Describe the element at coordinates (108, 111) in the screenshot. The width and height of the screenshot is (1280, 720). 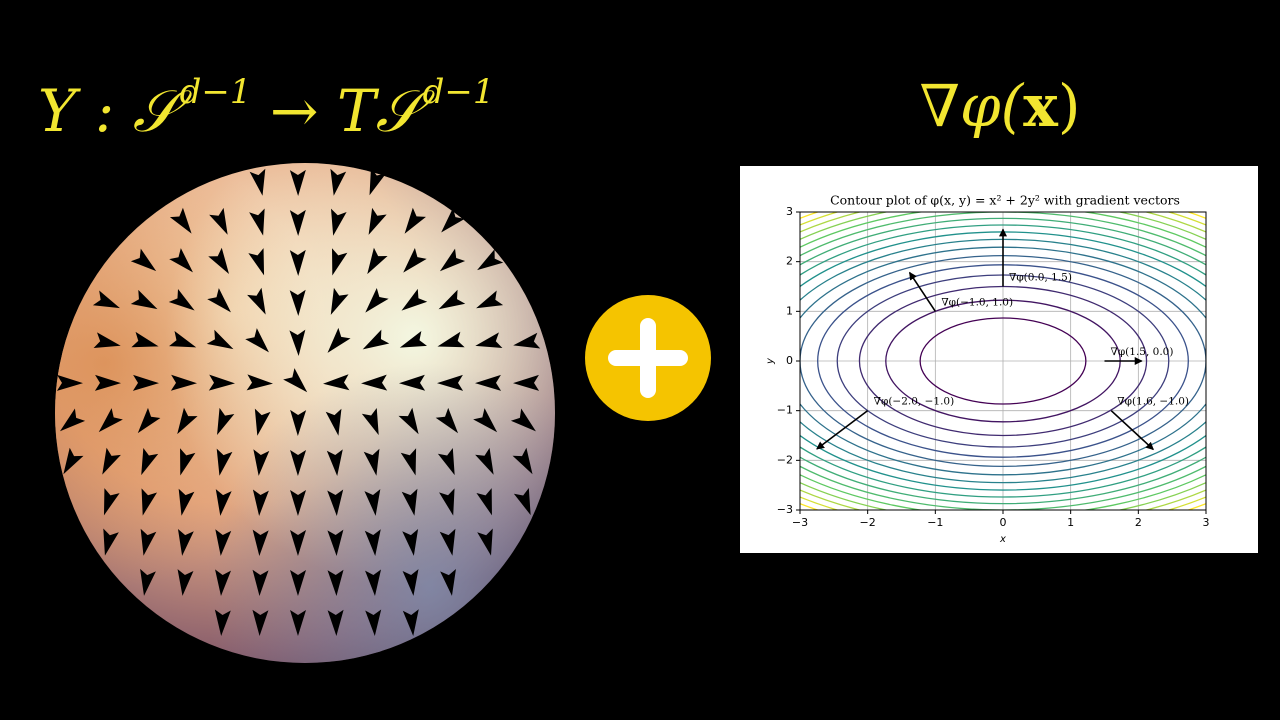
I see `title-part: Y : 𝒮` at that location.